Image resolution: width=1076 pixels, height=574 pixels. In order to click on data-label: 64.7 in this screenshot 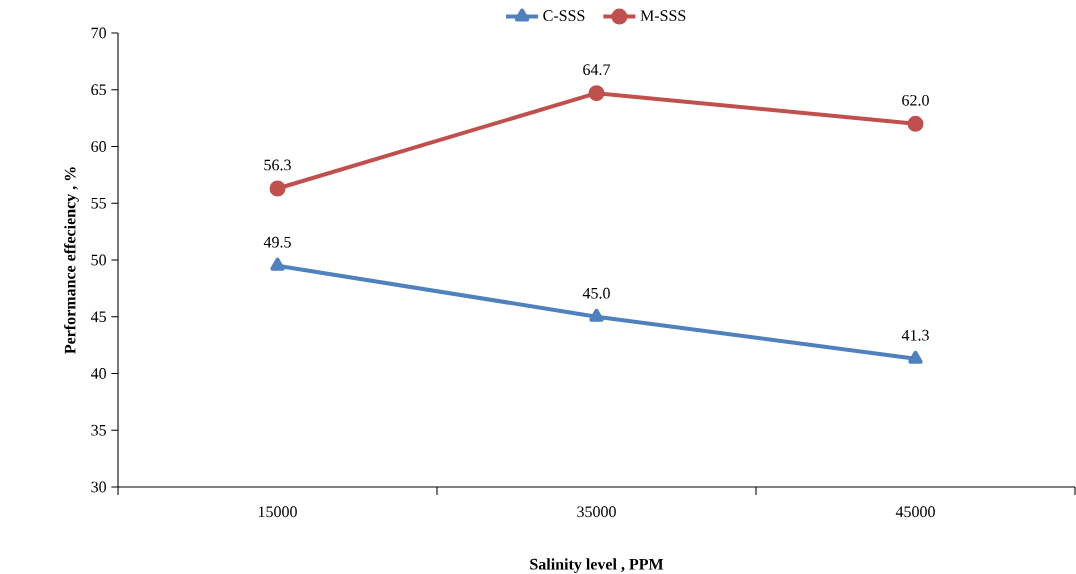, I will do `click(597, 70)`.